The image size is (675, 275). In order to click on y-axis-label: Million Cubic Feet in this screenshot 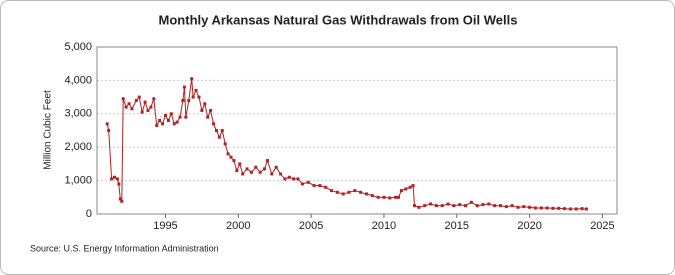, I will do `click(48, 130)`.